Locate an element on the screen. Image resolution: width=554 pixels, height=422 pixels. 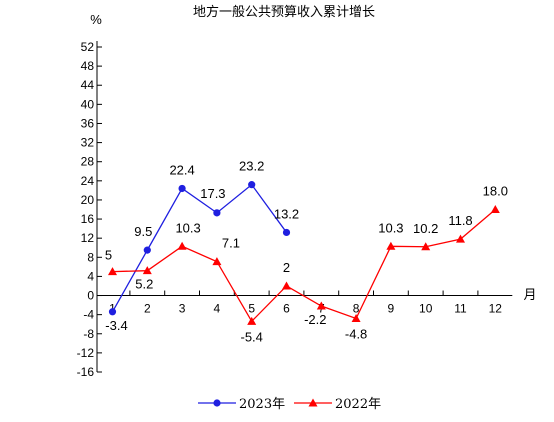
y-tick-label: 24 is located at coordinates (88, 181).